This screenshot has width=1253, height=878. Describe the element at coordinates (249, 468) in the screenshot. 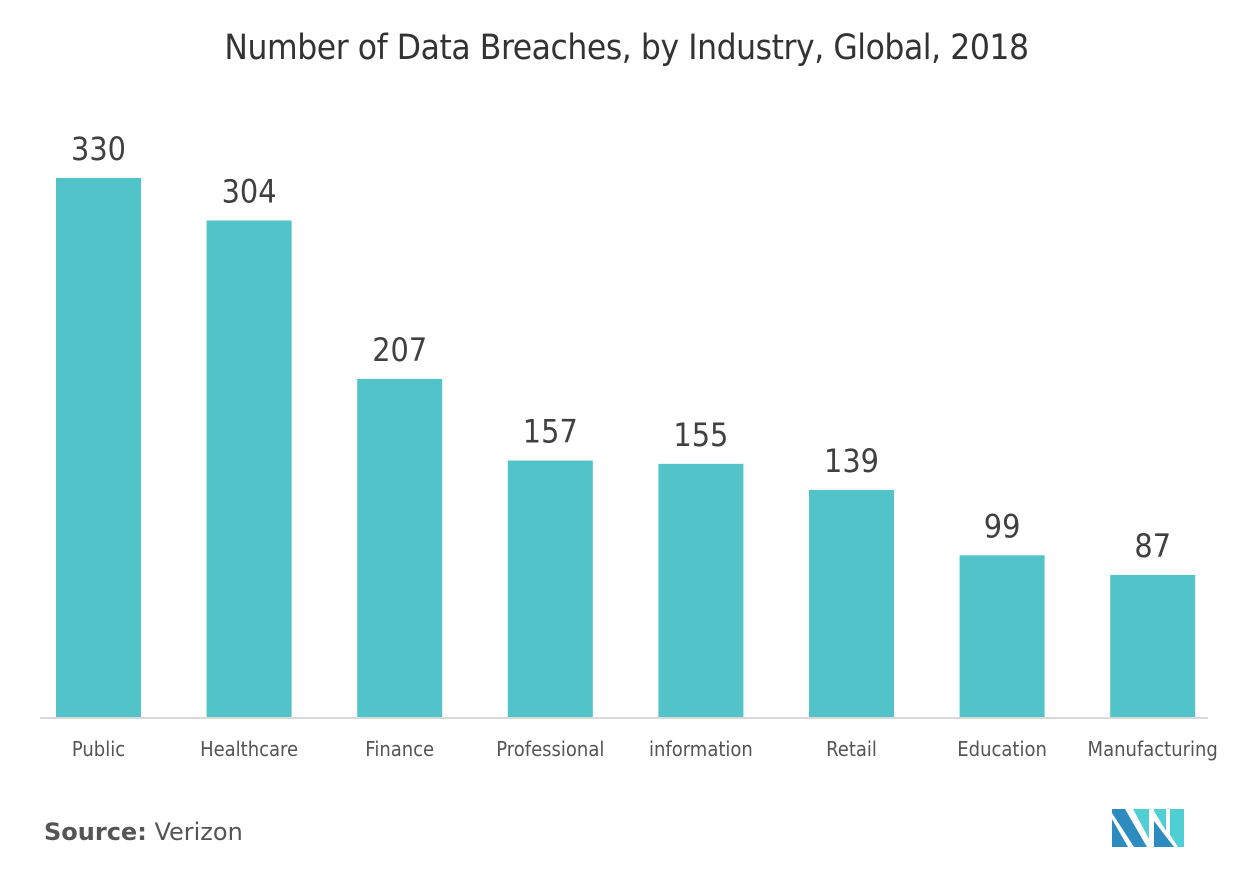

I see `bar-healthcare` at that location.